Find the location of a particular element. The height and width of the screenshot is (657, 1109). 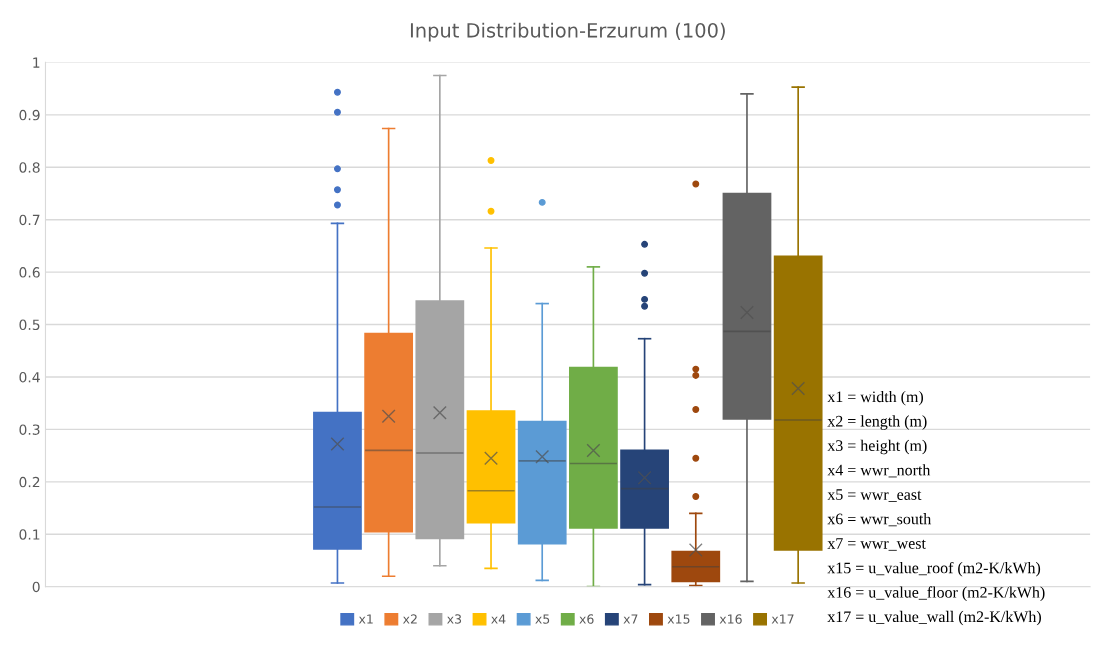

y-tick-label: 0 is located at coordinates (36, 587).